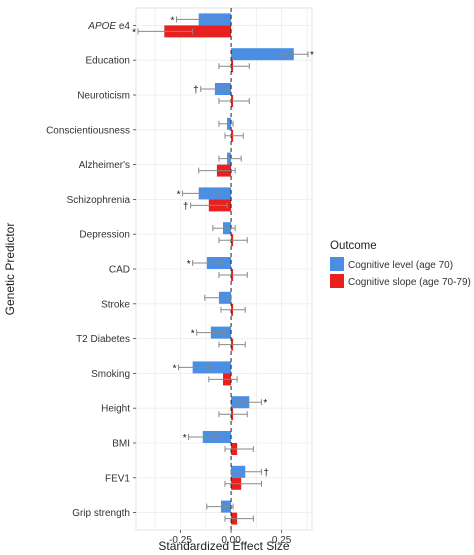 Image resolution: width=474 pixels, height=555 pixels. I want to click on x-axis-title: Standardized Effect Size, so click(224, 546).